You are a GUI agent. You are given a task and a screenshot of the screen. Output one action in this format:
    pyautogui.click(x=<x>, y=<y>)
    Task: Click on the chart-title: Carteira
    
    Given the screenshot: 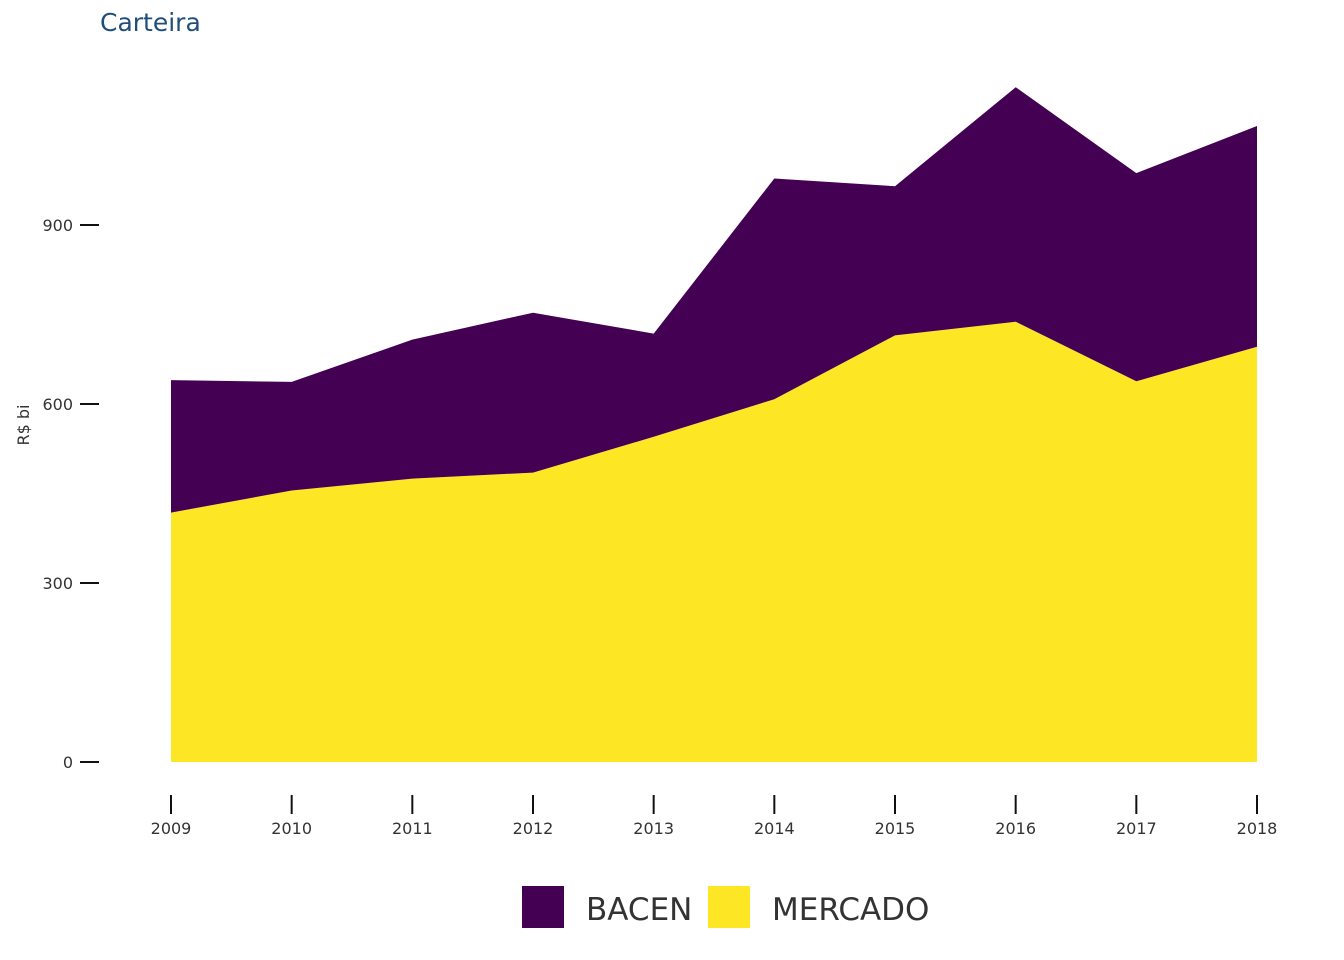 What is the action you would take?
    pyautogui.click(x=150, y=22)
    